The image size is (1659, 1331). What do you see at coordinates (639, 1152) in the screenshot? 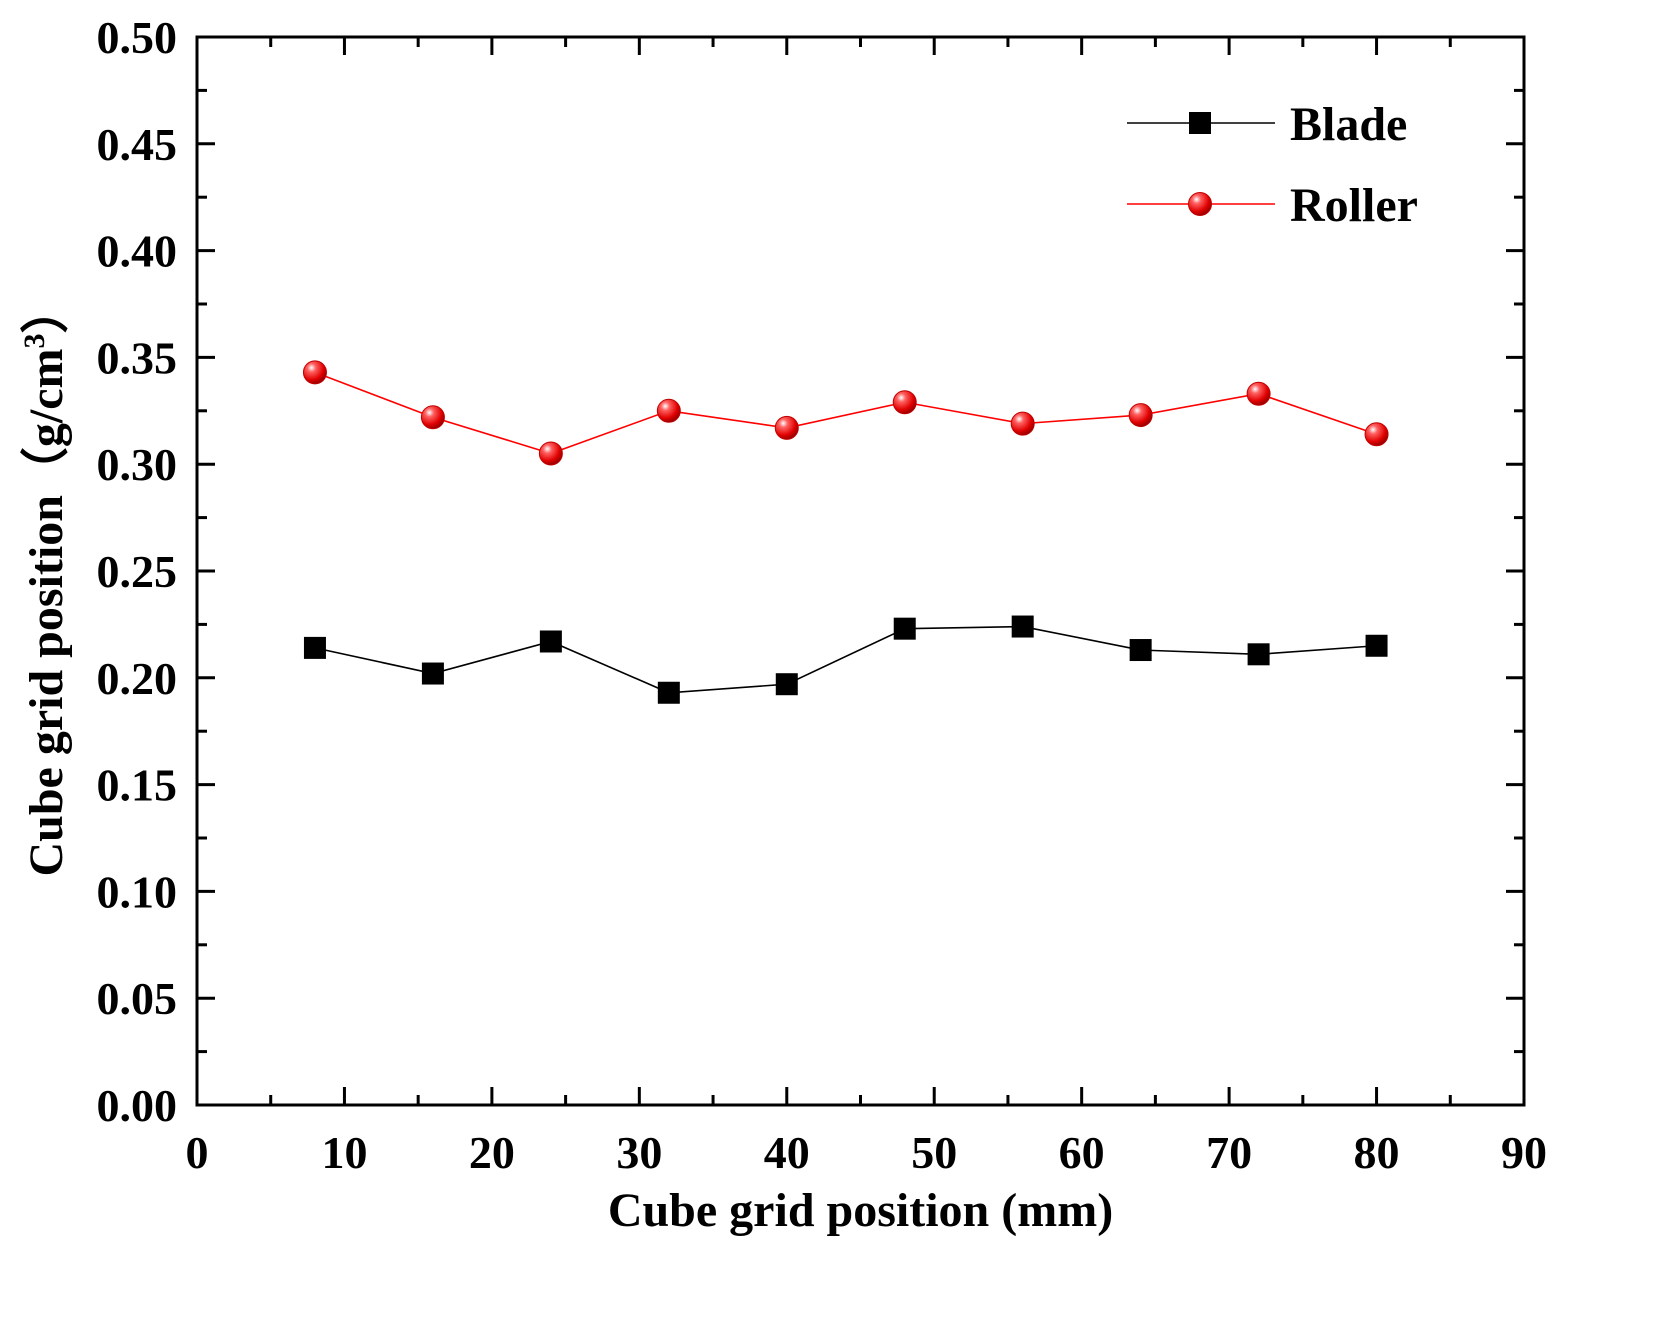
I see `x-tick-label: 30` at bounding box center [639, 1152].